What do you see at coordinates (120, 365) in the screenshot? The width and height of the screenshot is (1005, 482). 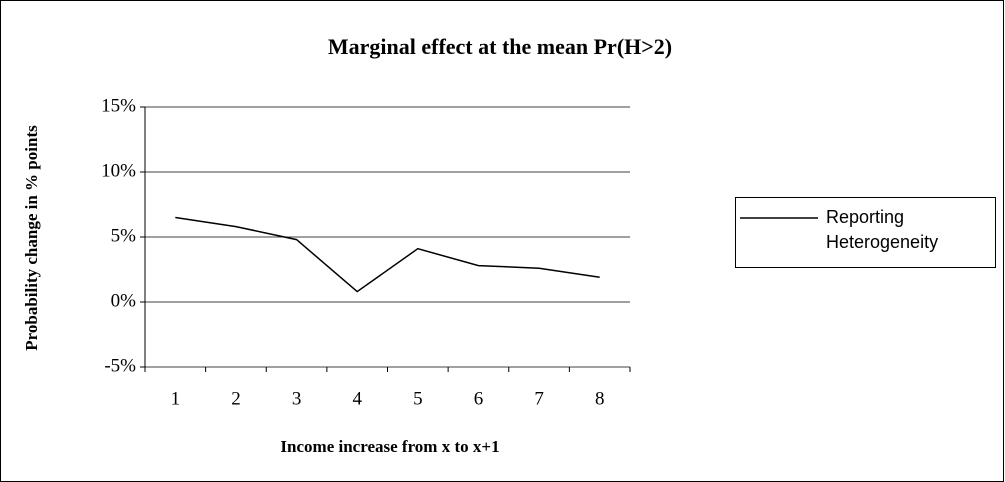 I see `y-tick-label: -5%` at bounding box center [120, 365].